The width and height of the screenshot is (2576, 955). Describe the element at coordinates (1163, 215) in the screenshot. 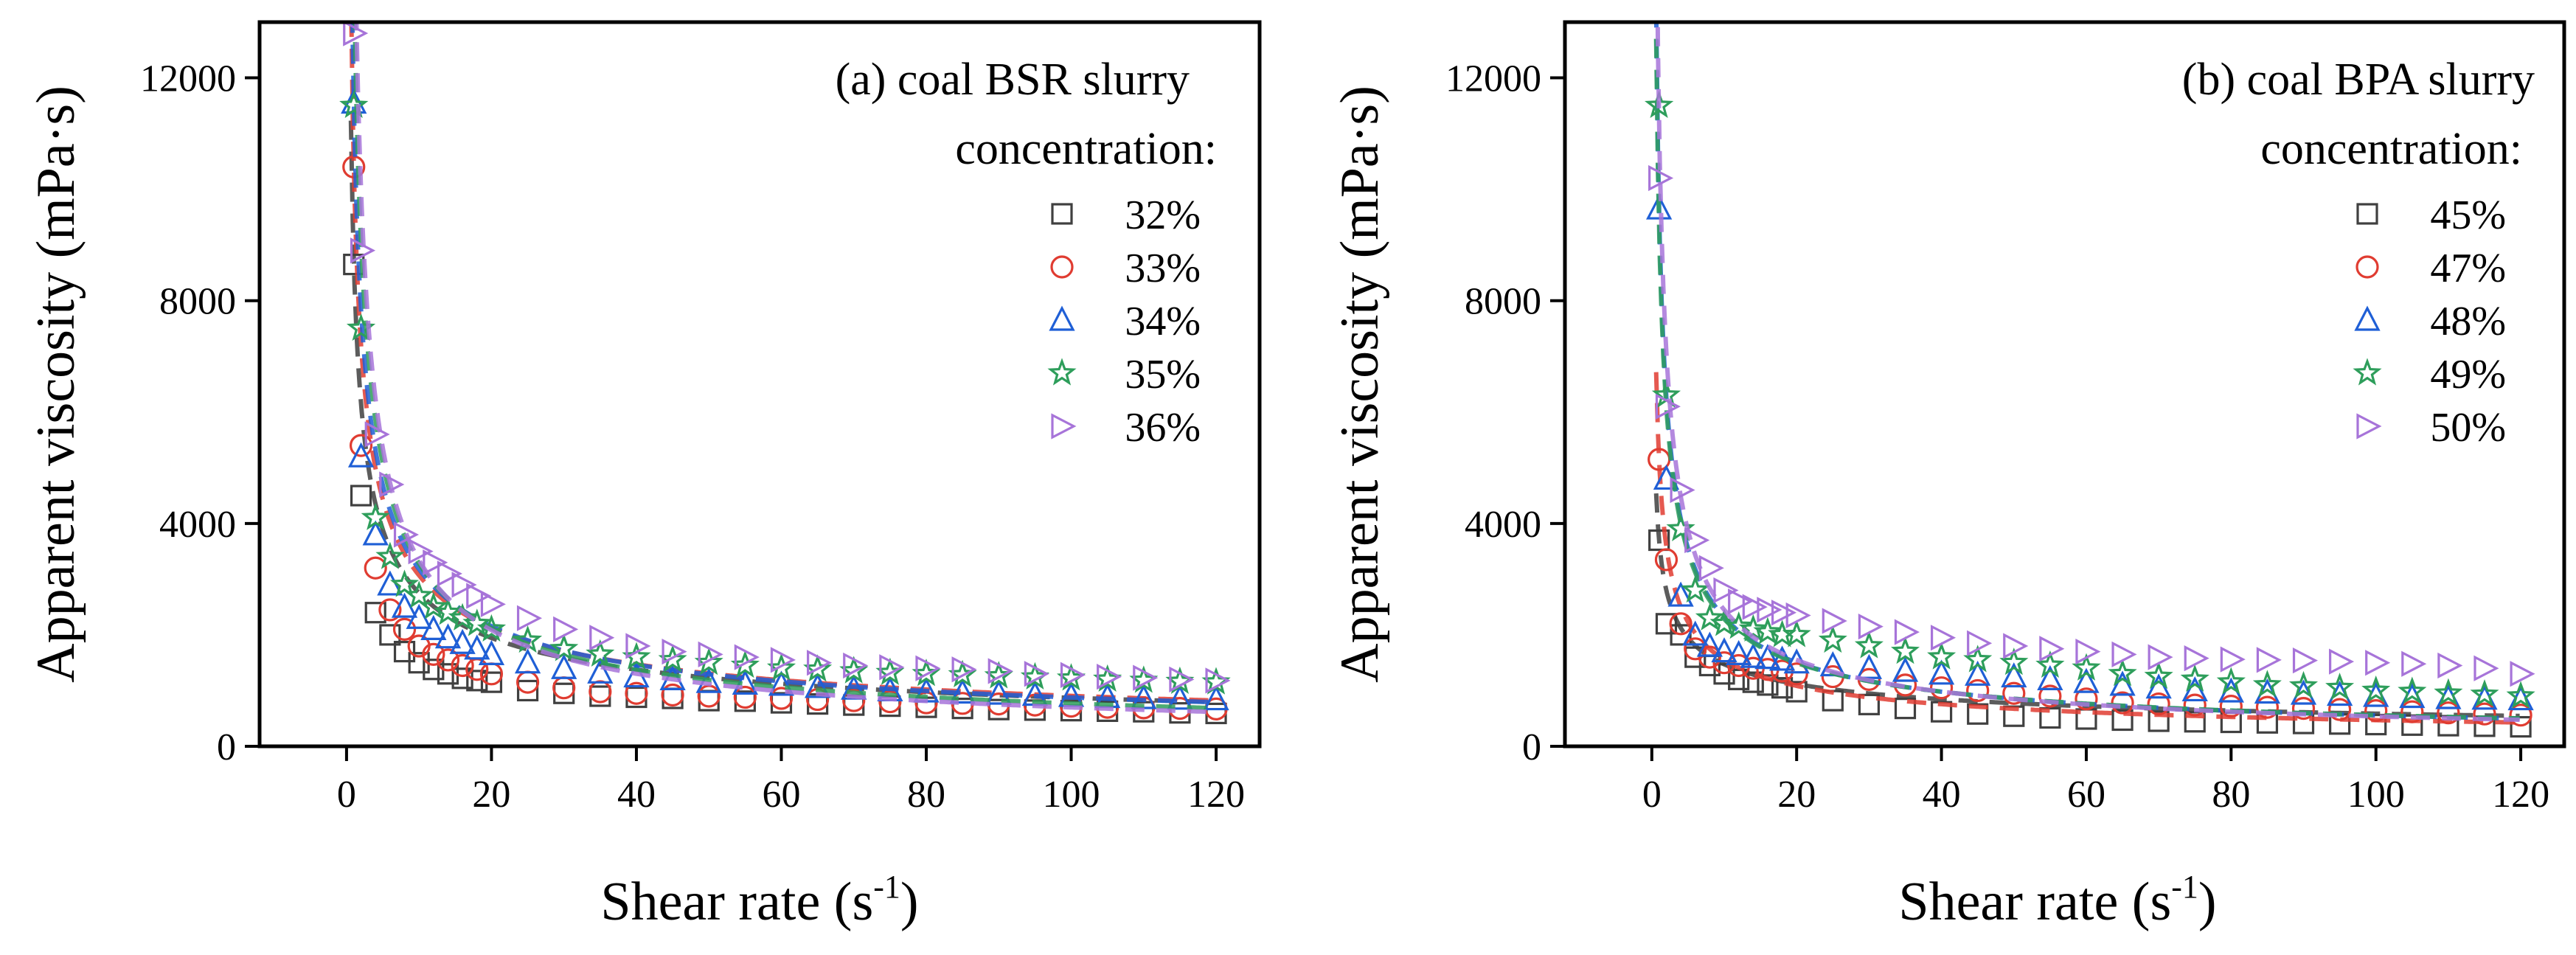

I see `legend-label: 32%` at that location.